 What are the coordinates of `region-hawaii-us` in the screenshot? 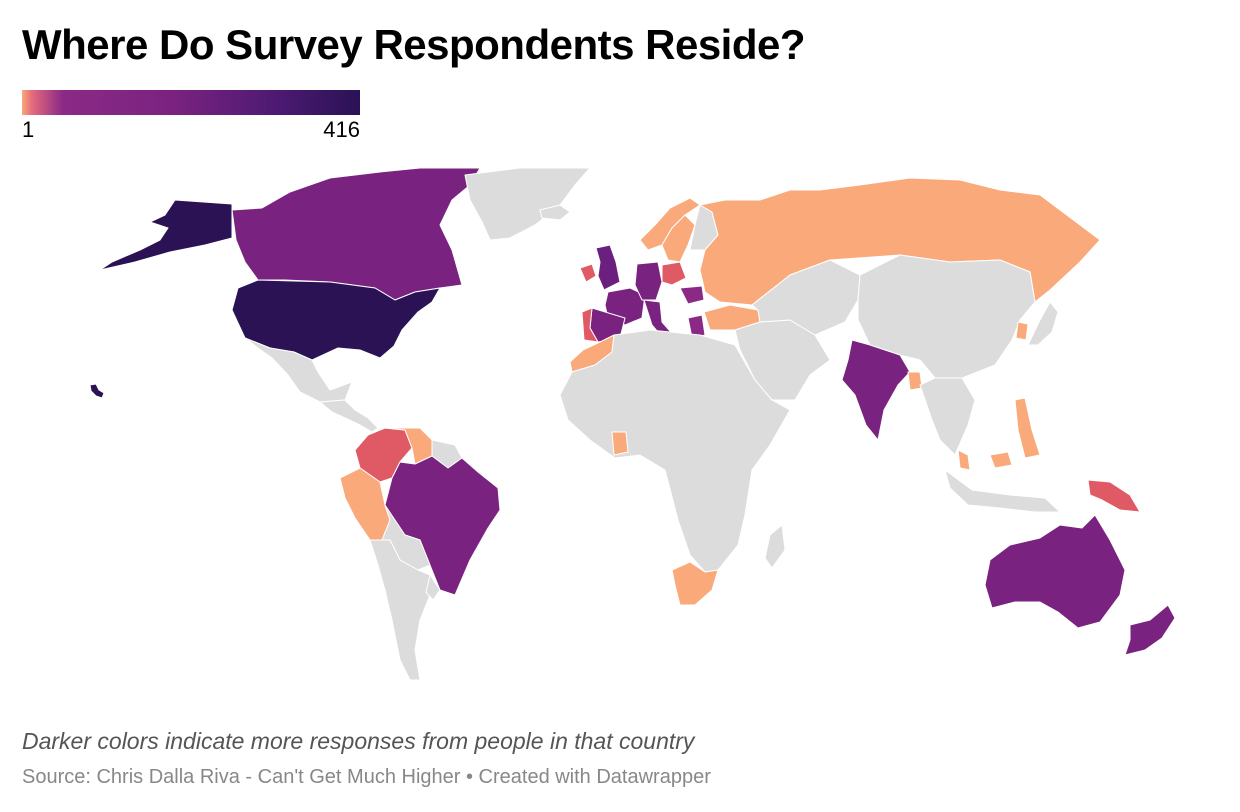 It's located at (97, 391).